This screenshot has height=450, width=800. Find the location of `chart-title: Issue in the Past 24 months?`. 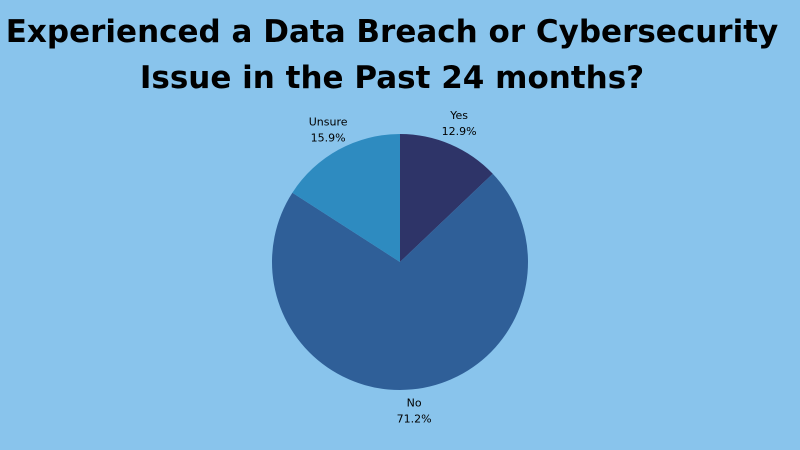

chart-title: Issue in the Past 24 months? is located at coordinates (392, 78).